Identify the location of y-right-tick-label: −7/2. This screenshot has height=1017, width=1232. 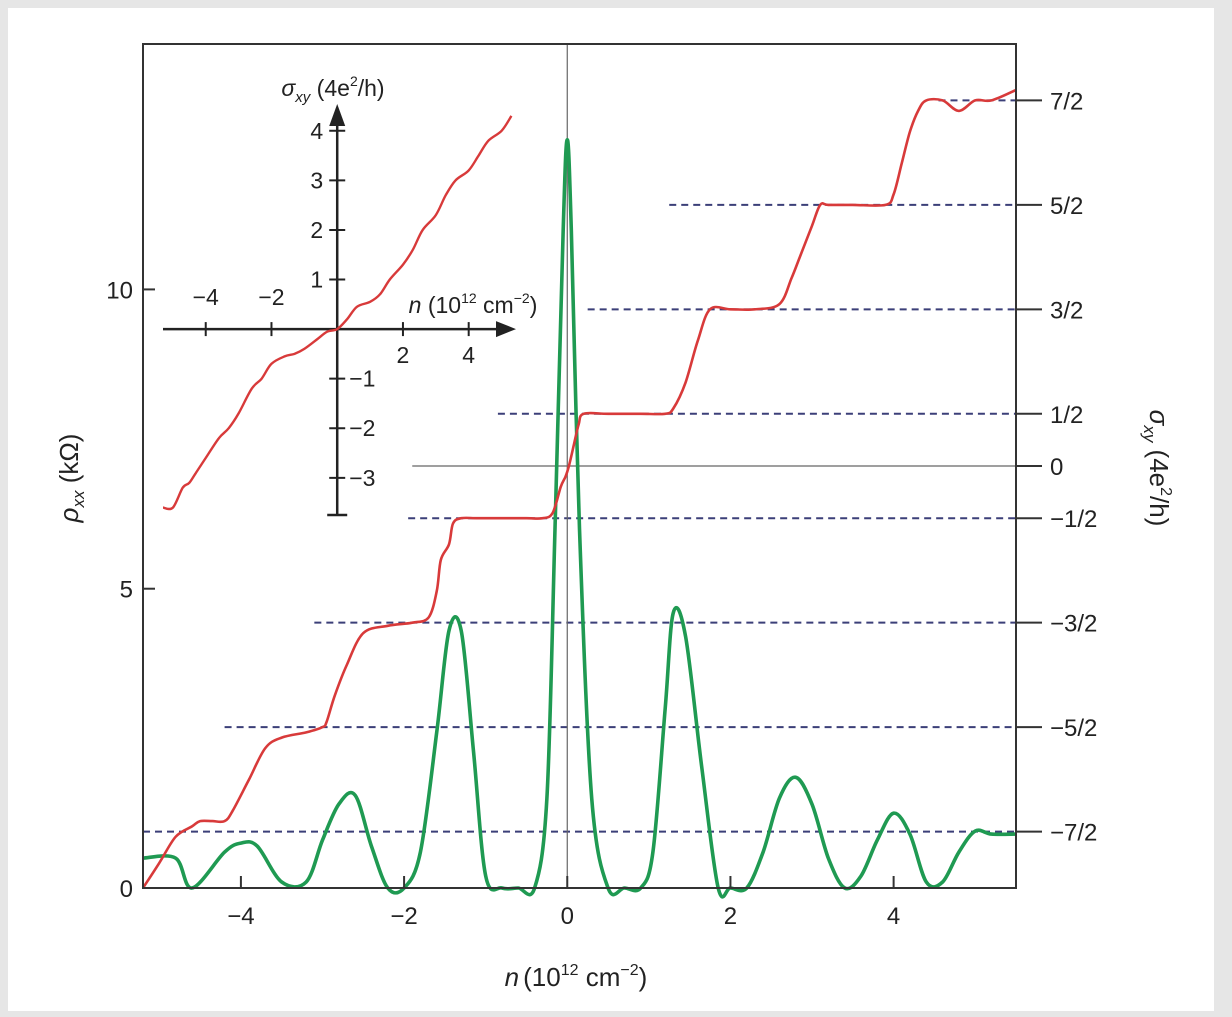
(1073, 833).